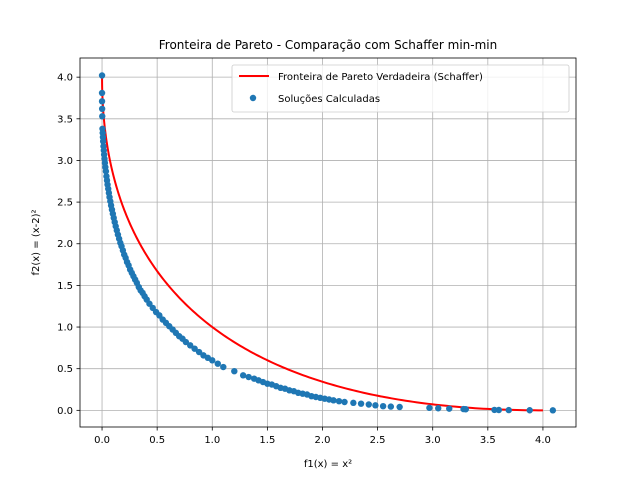 The image size is (640, 480). What do you see at coordinates (65, 369) in the screenshot?
I see `y-tick-label: 0.5` at bounding box center [65, 369].